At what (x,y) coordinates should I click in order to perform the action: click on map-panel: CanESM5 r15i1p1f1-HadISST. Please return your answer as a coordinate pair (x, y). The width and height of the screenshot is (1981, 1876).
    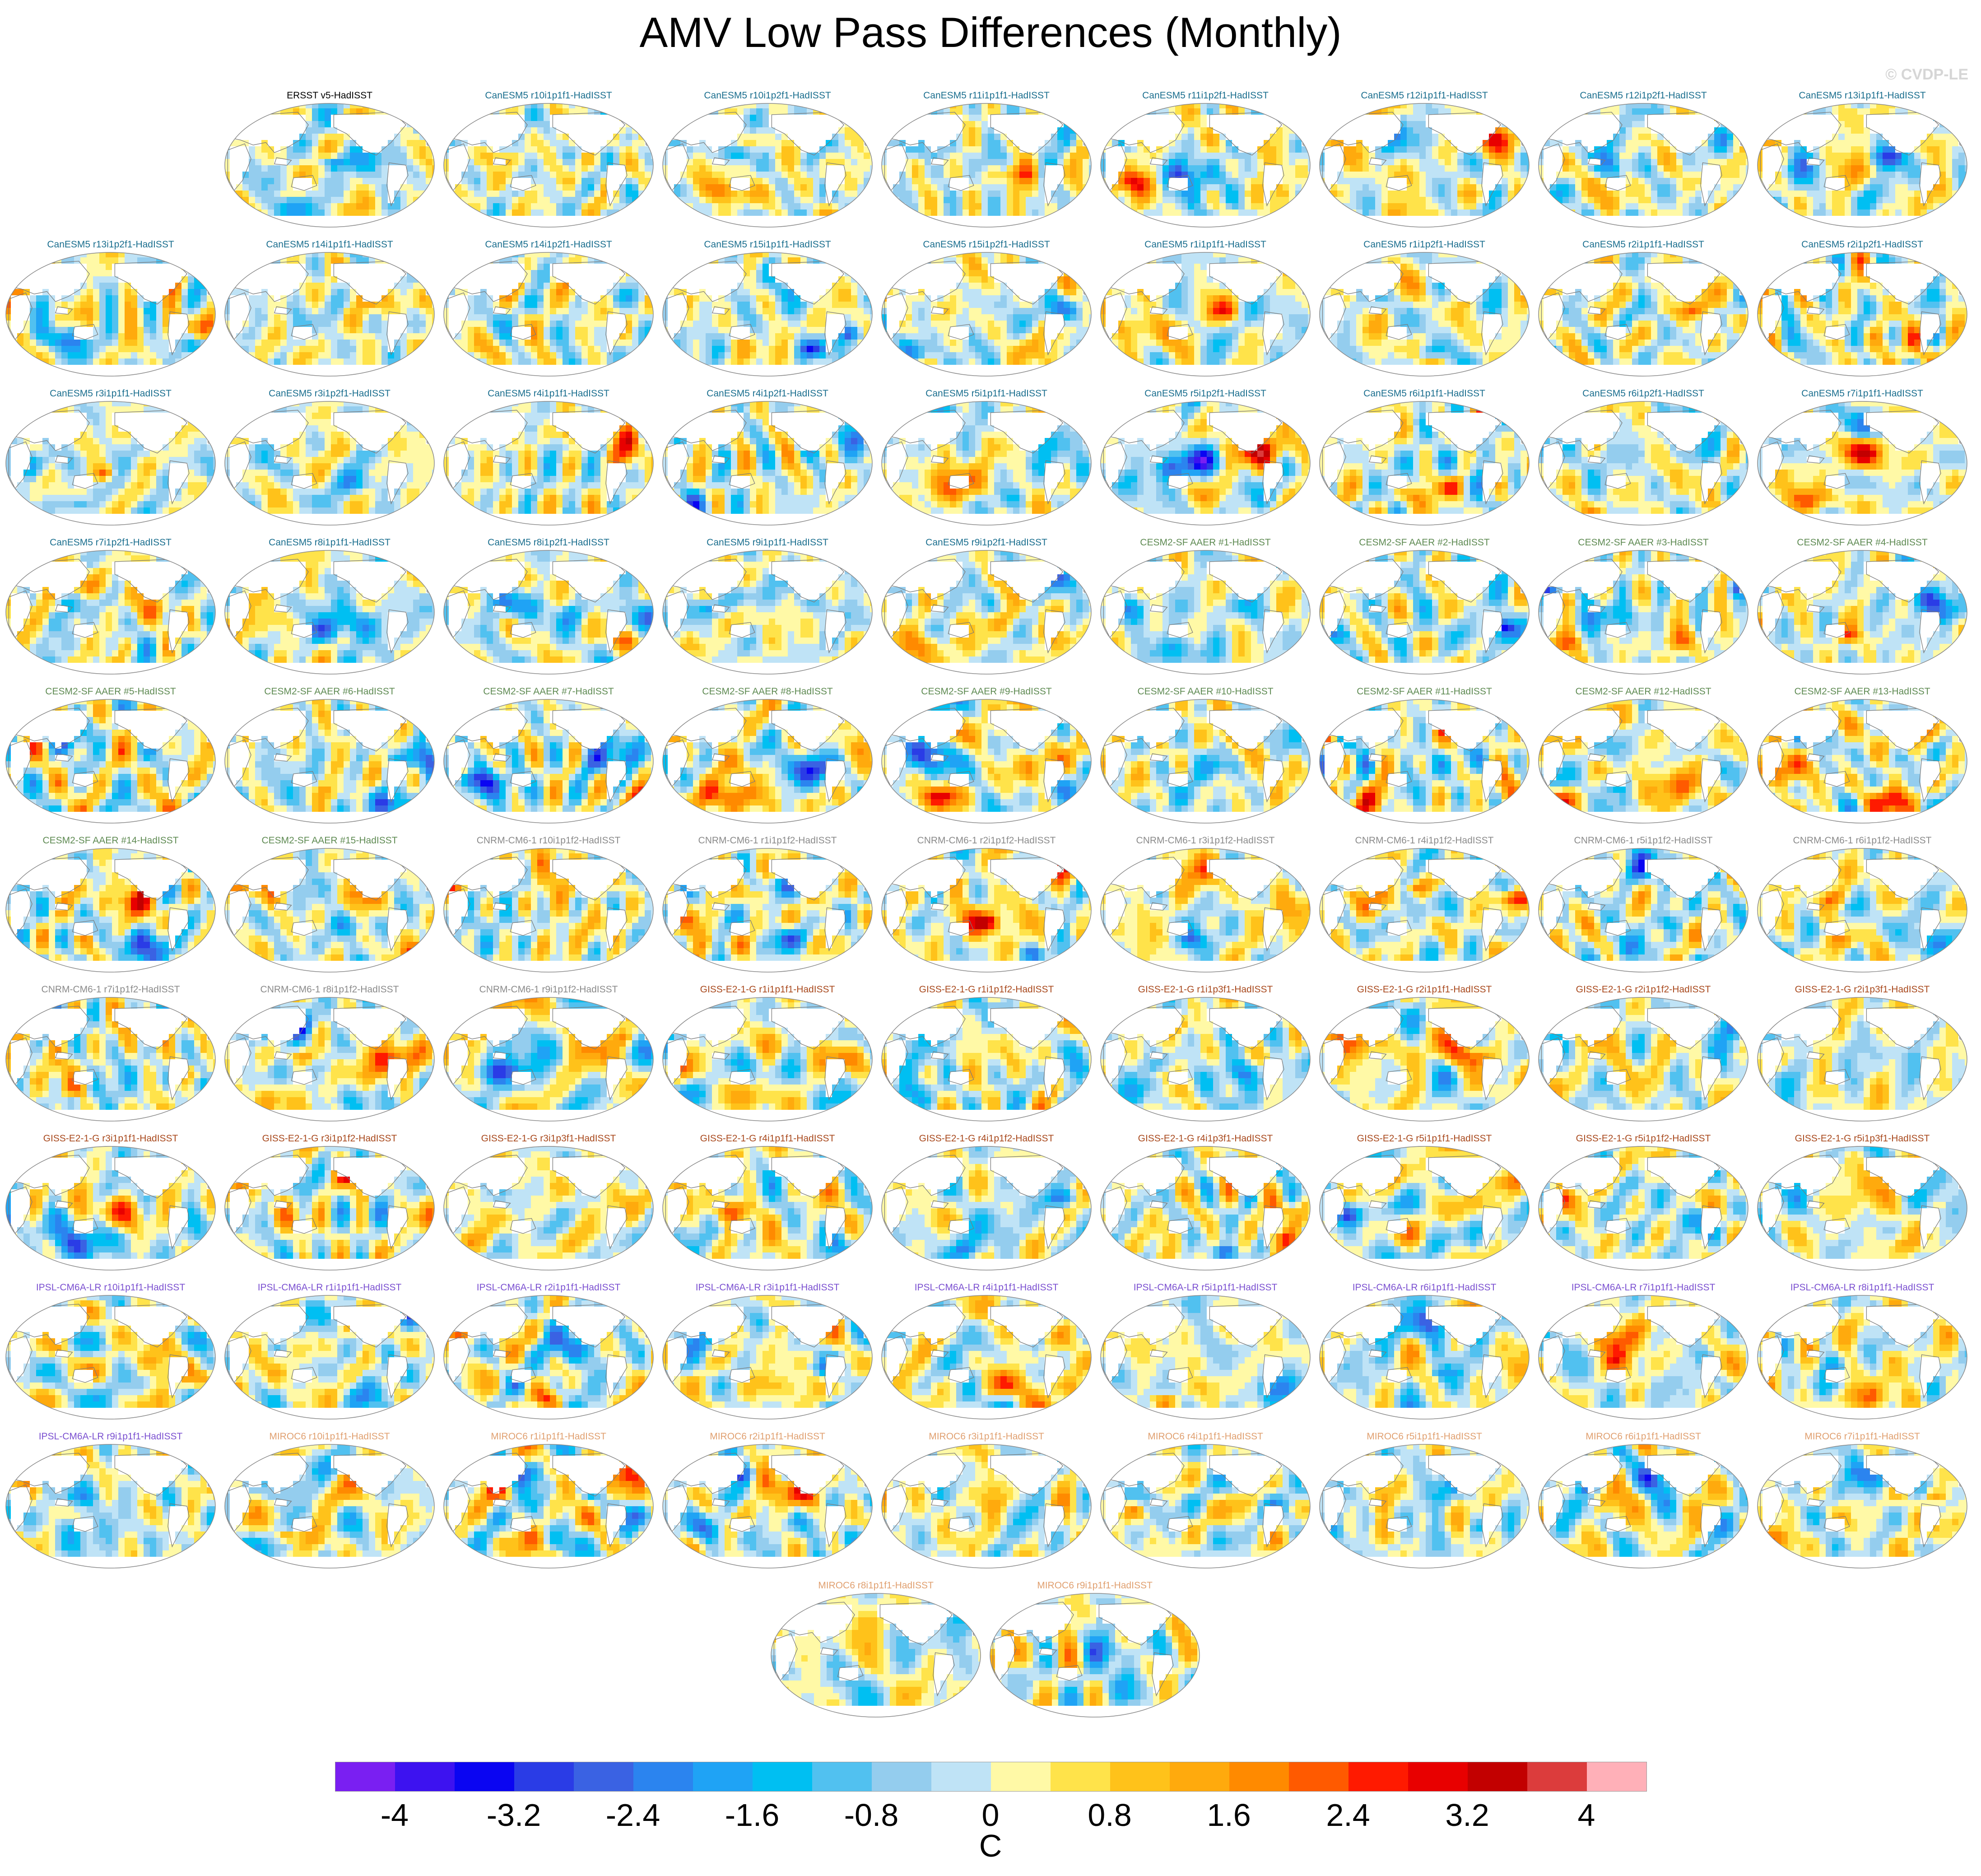
    Looking at the image, I should click on (767, 313).